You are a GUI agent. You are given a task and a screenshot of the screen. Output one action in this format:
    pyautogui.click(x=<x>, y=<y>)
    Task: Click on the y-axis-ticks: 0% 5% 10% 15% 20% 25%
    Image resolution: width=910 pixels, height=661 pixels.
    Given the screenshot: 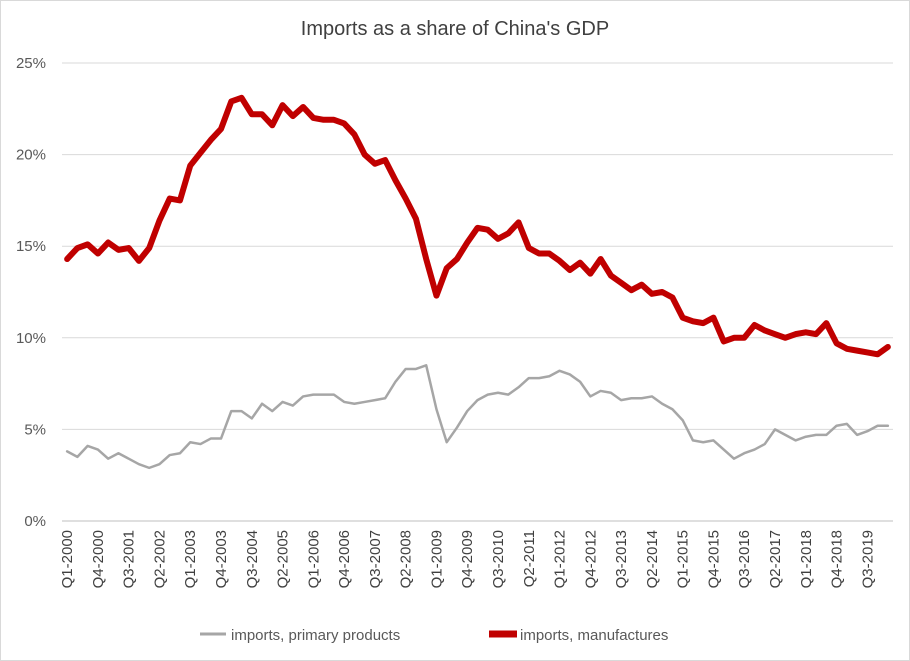 What is the action you would take?
    pyautogui.click(x=31, y=292)
    